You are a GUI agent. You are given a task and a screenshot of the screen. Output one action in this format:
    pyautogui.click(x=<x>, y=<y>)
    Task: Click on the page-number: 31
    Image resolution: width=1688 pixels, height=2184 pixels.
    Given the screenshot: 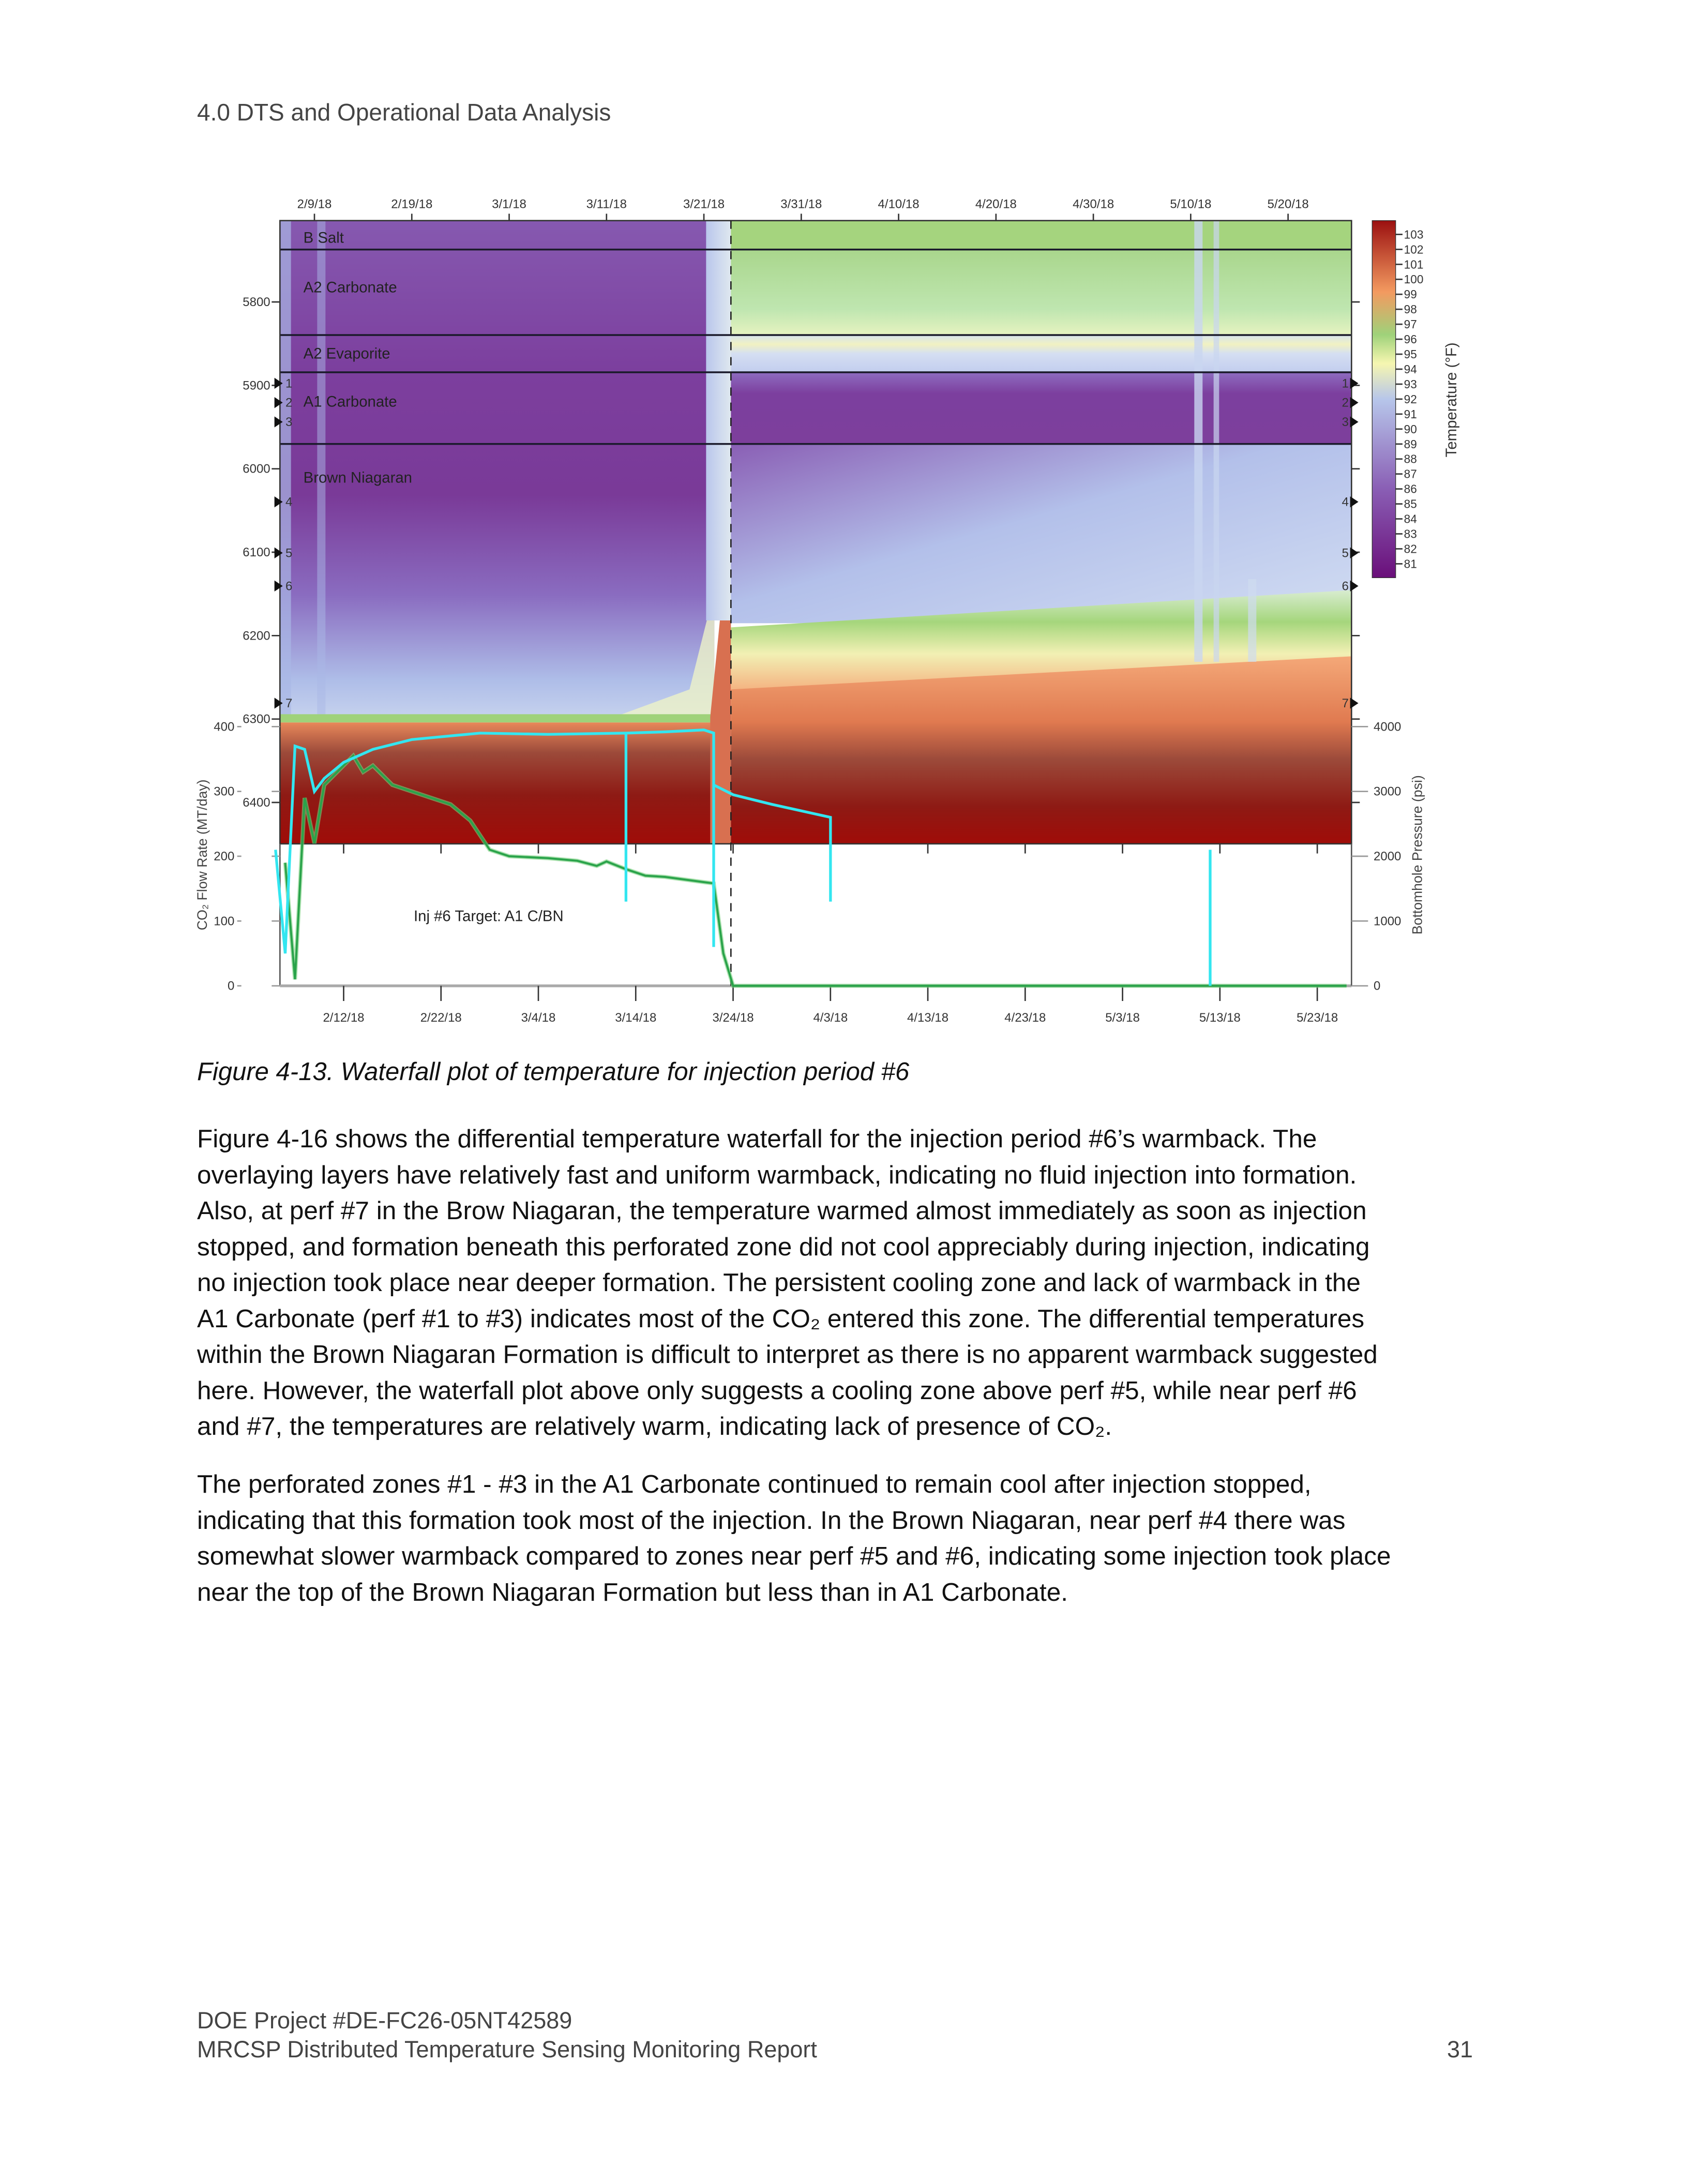 What is the action you would take?
    pyautogui.click(x=1460, y=2049)
    